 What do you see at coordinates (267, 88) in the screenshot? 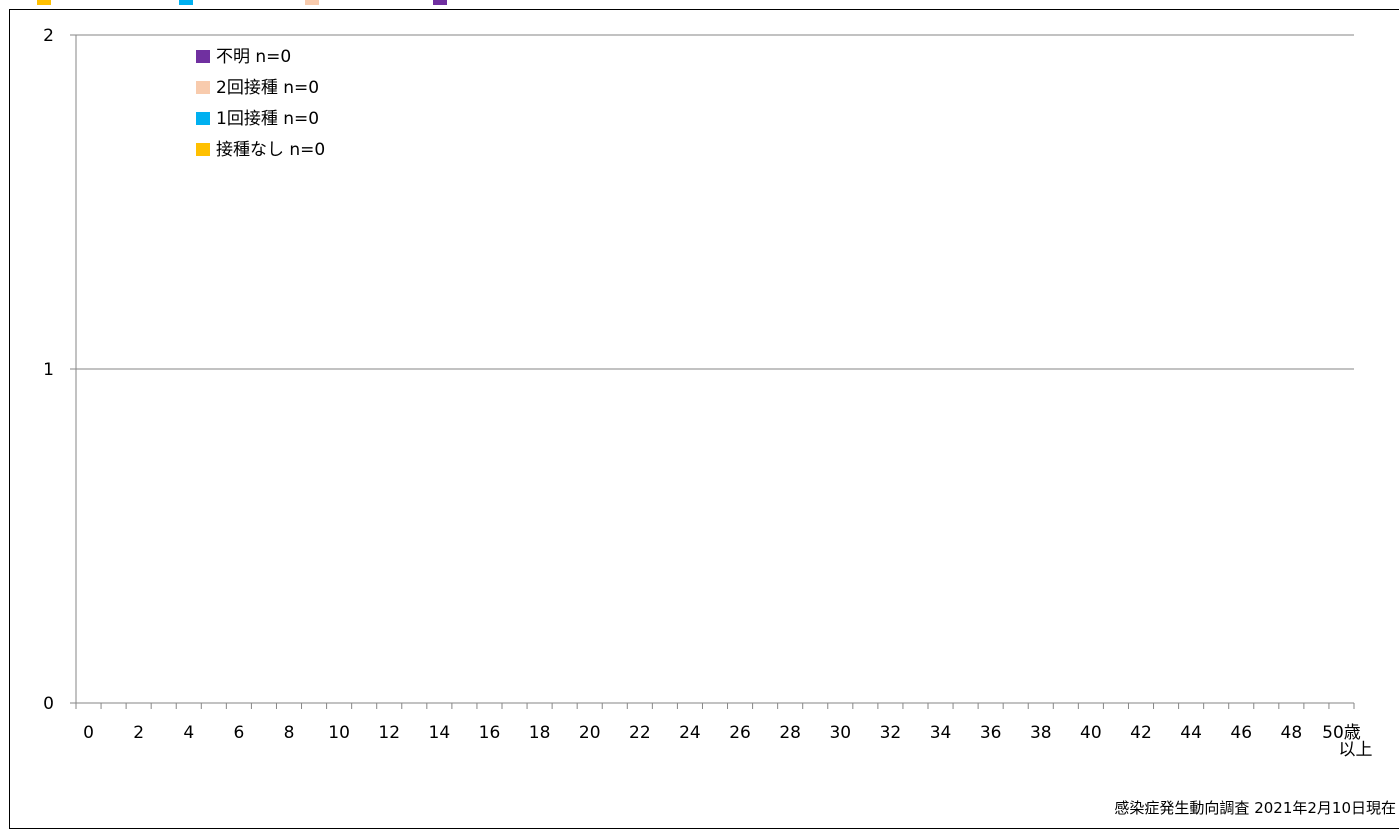
I see `legend-label: 2回接種 n=0` at bounding box center [267, 88].